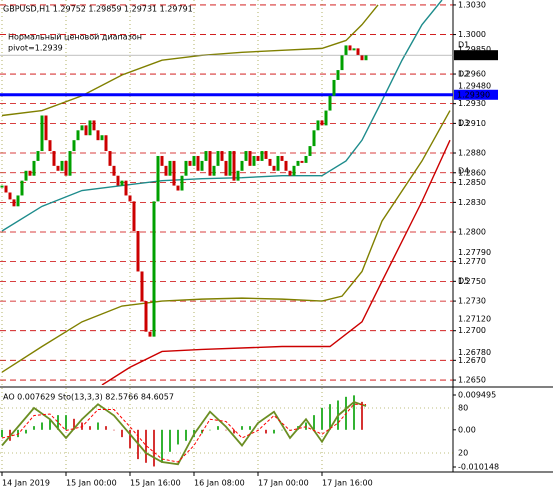 The height and width of the screenshot is (496, 553). I want to click on price-label: 1.29480, so click(474, 85).